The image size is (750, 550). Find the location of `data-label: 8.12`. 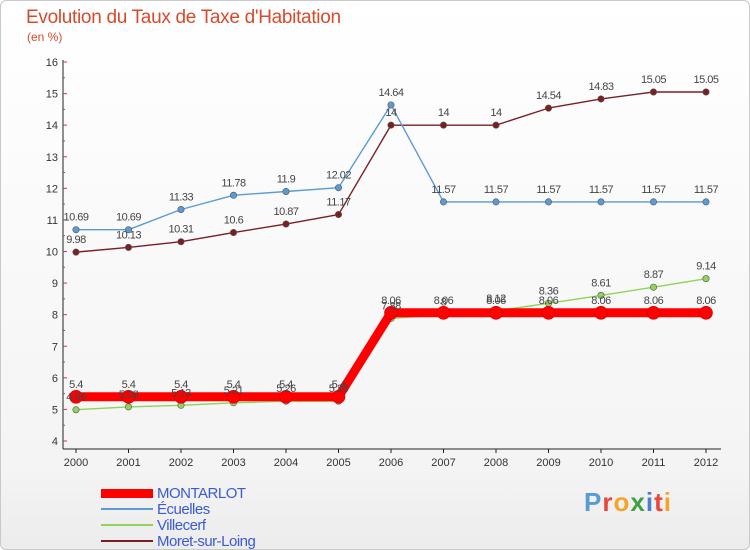

data-label: 8.12 is located at coordinates (496, 299).